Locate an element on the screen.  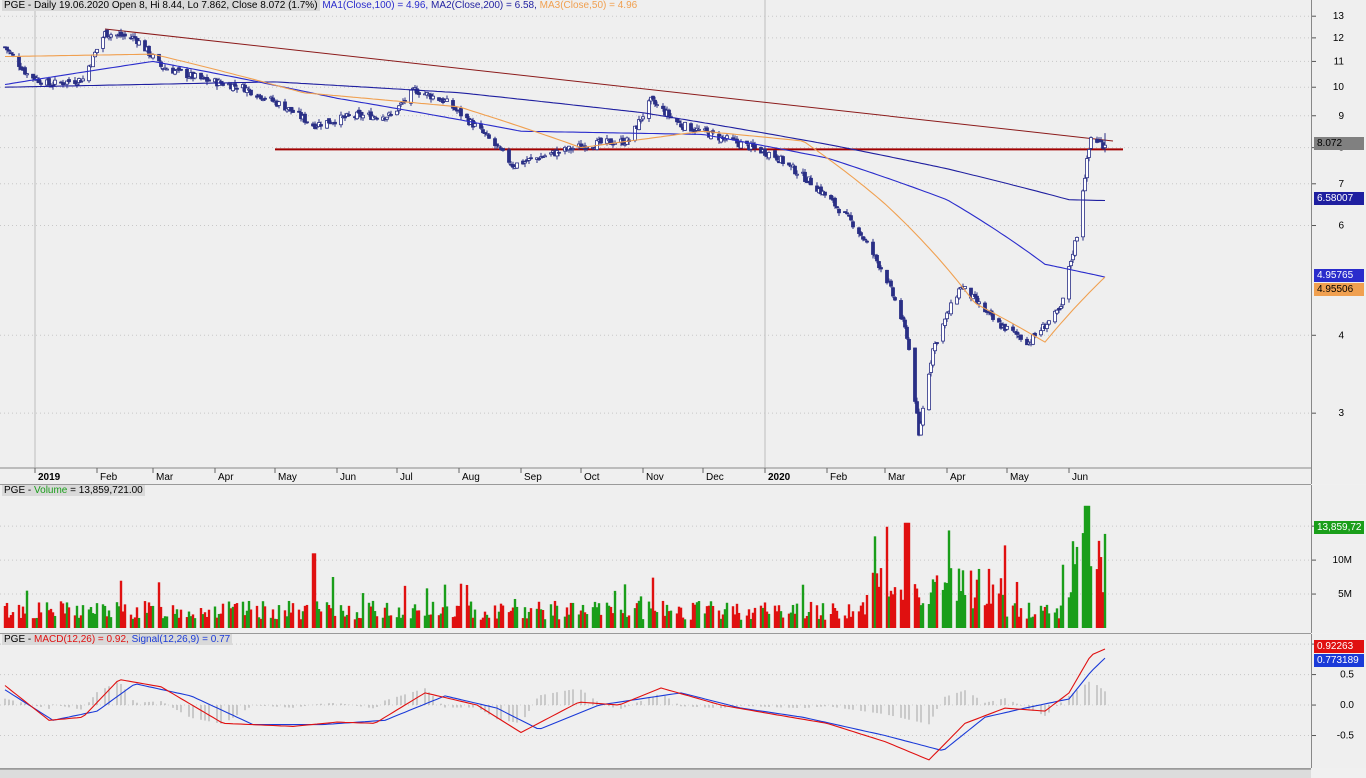
horizontal-scrollbar is located at coordinates (655, 773).